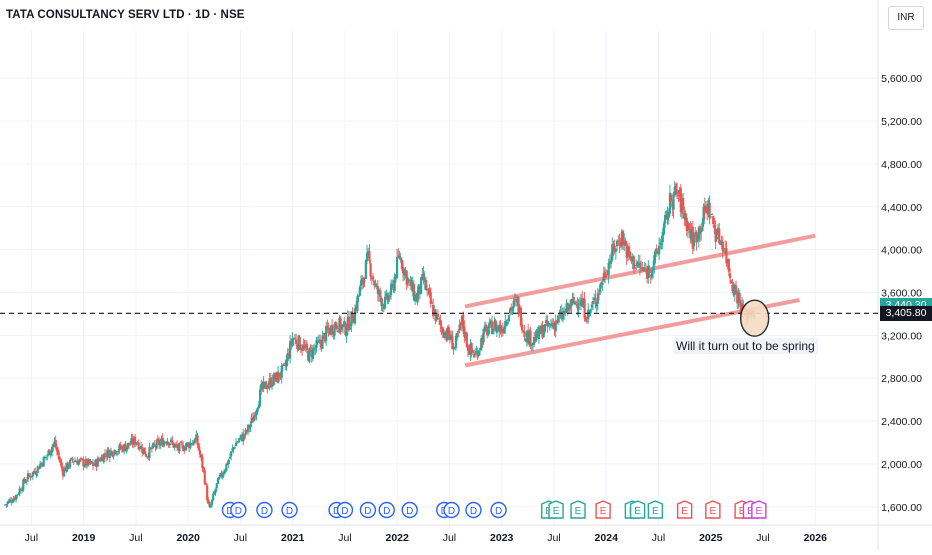  What do you see at coordinates (906, 18) in the screenshot?
I see `currency-selector: INR` at bounding box center [906, 18].